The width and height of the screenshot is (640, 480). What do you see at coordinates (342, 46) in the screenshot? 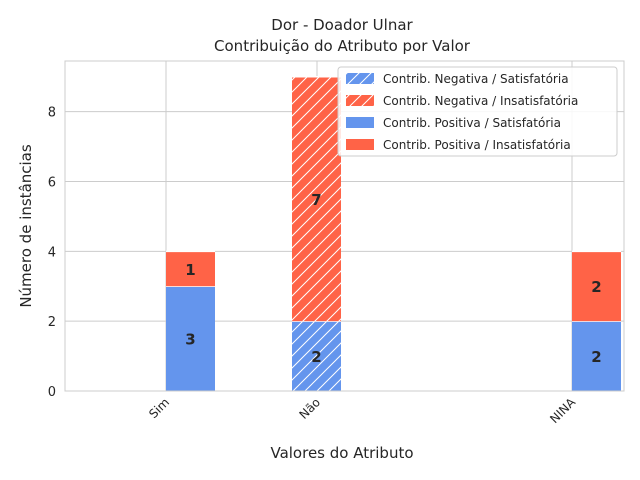
I see `chart-subtitle: Contribuição do Atributo por Valor` at bounding box center [342, 46].